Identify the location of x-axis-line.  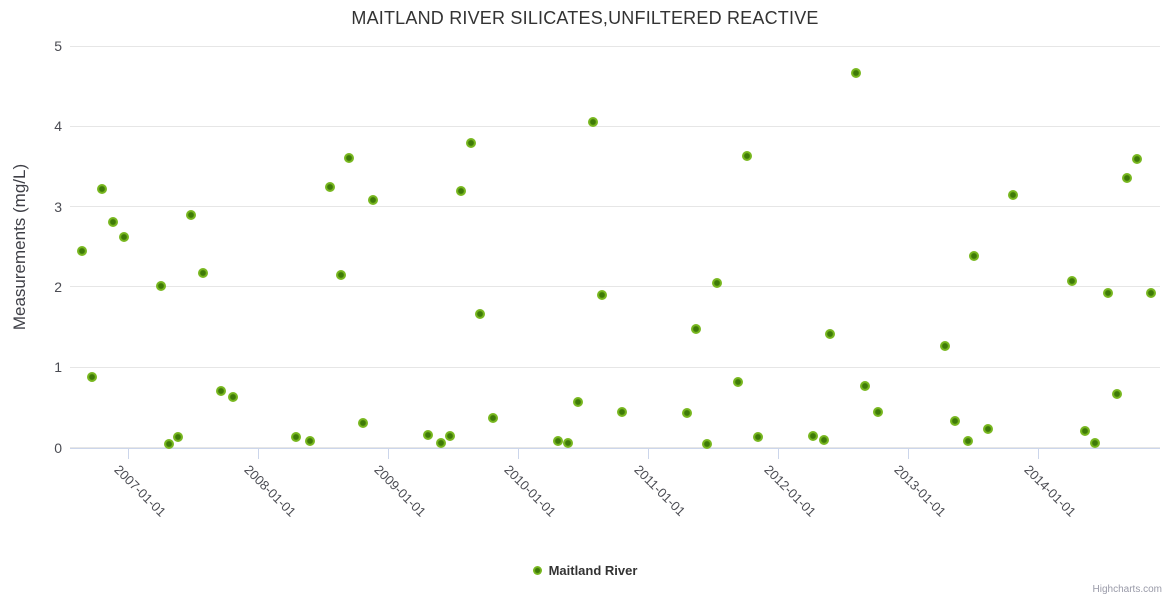
(615, 448).